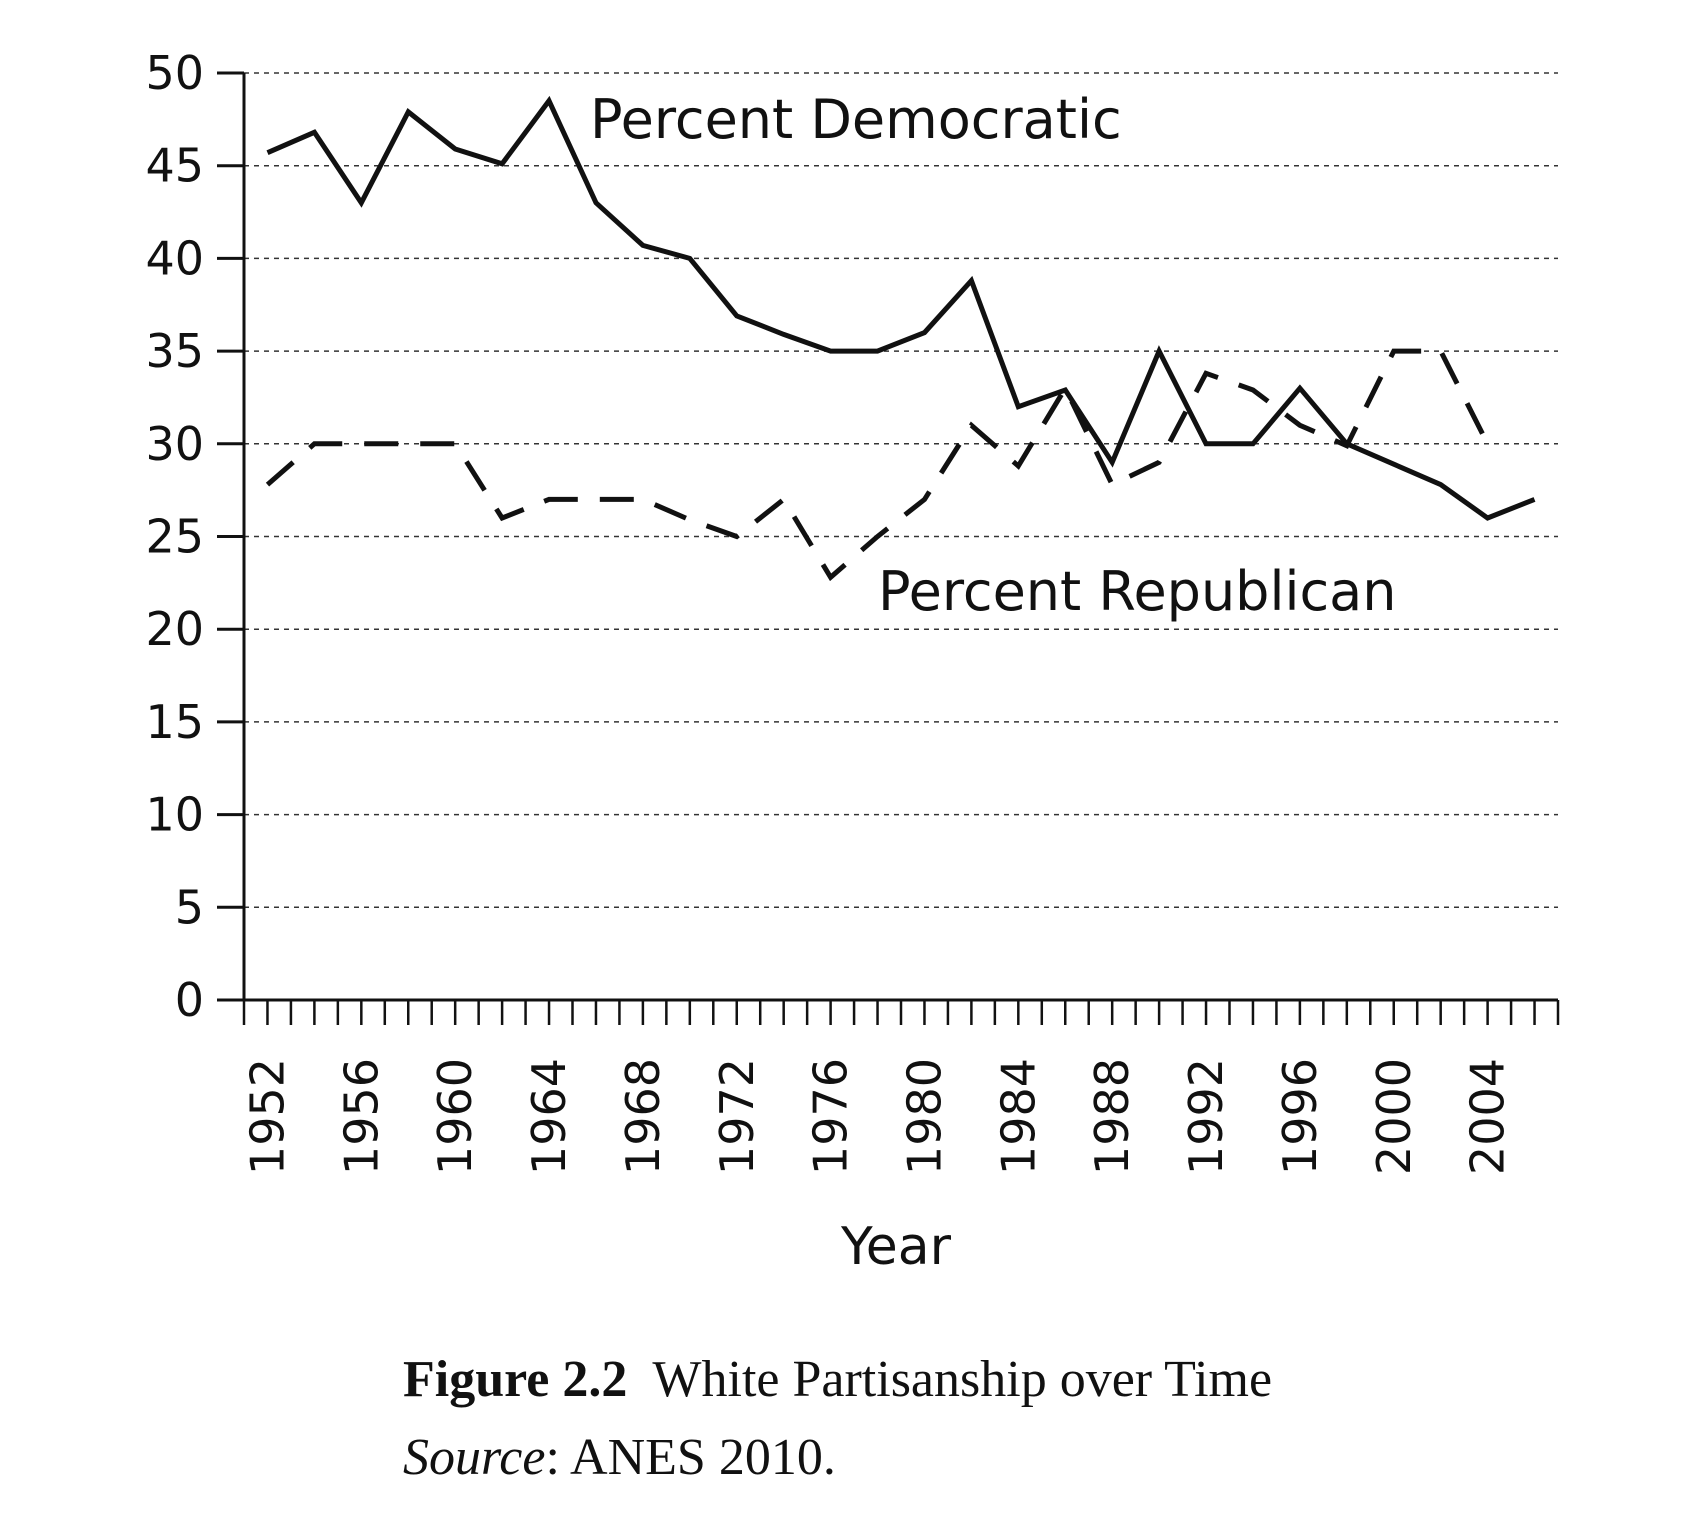 The image size is (1704, 1516). I want to click on x-tick-label: 2000, so click(1394, 1116).